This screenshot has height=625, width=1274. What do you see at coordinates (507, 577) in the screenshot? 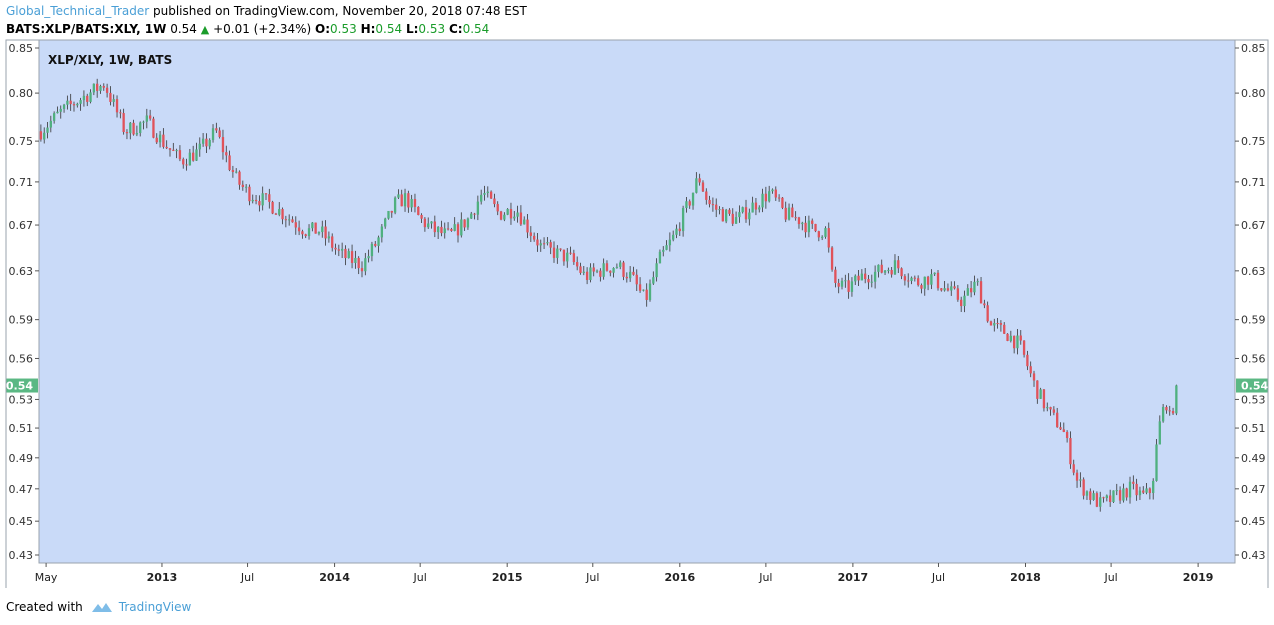
I see `x-tick-label: 2015` at bounding box center [507, 577].